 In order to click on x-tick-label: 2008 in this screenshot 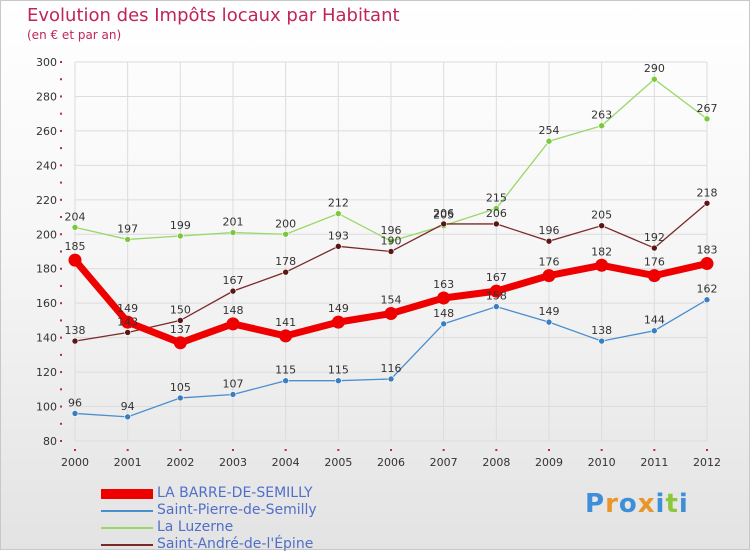, I will do `click(496, 462)`.